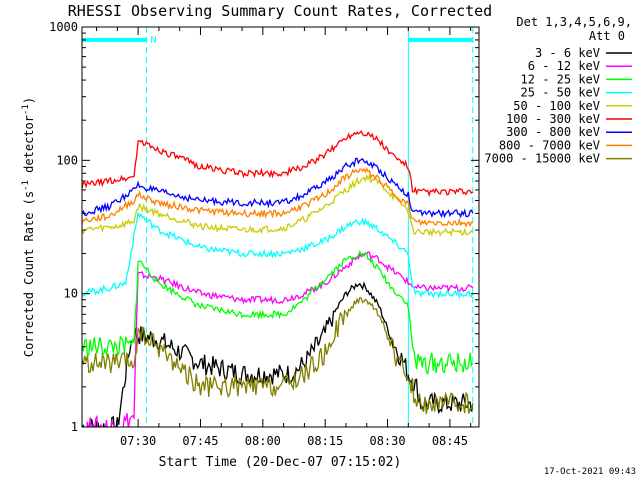 The height and width of the screenshot is (480, 640). Describe the element at coordinates (74, 427) in the screenshot. I see `y-tick-label-1: 1` at that location.